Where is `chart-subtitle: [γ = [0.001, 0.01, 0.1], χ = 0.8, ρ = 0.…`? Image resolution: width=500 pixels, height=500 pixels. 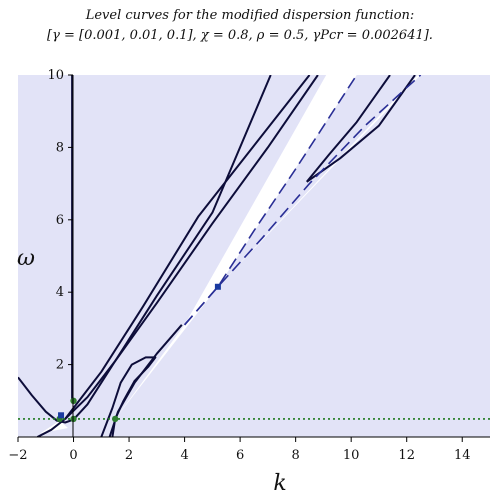 chart-subtitle: [γ = [0.001, 0.01, 0.1], χ = 0.8, ρ = 0.… is located at coordinates (240, 35).